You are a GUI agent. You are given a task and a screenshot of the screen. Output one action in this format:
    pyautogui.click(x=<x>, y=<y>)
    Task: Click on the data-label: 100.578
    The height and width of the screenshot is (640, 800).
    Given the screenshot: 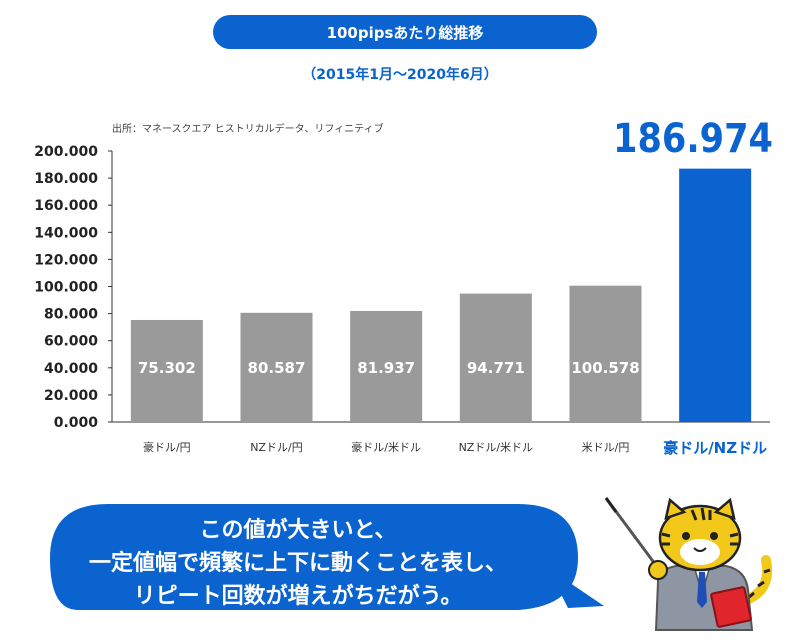 What is the action you would take?
    pyautogui.click(x=605, y=368)
    